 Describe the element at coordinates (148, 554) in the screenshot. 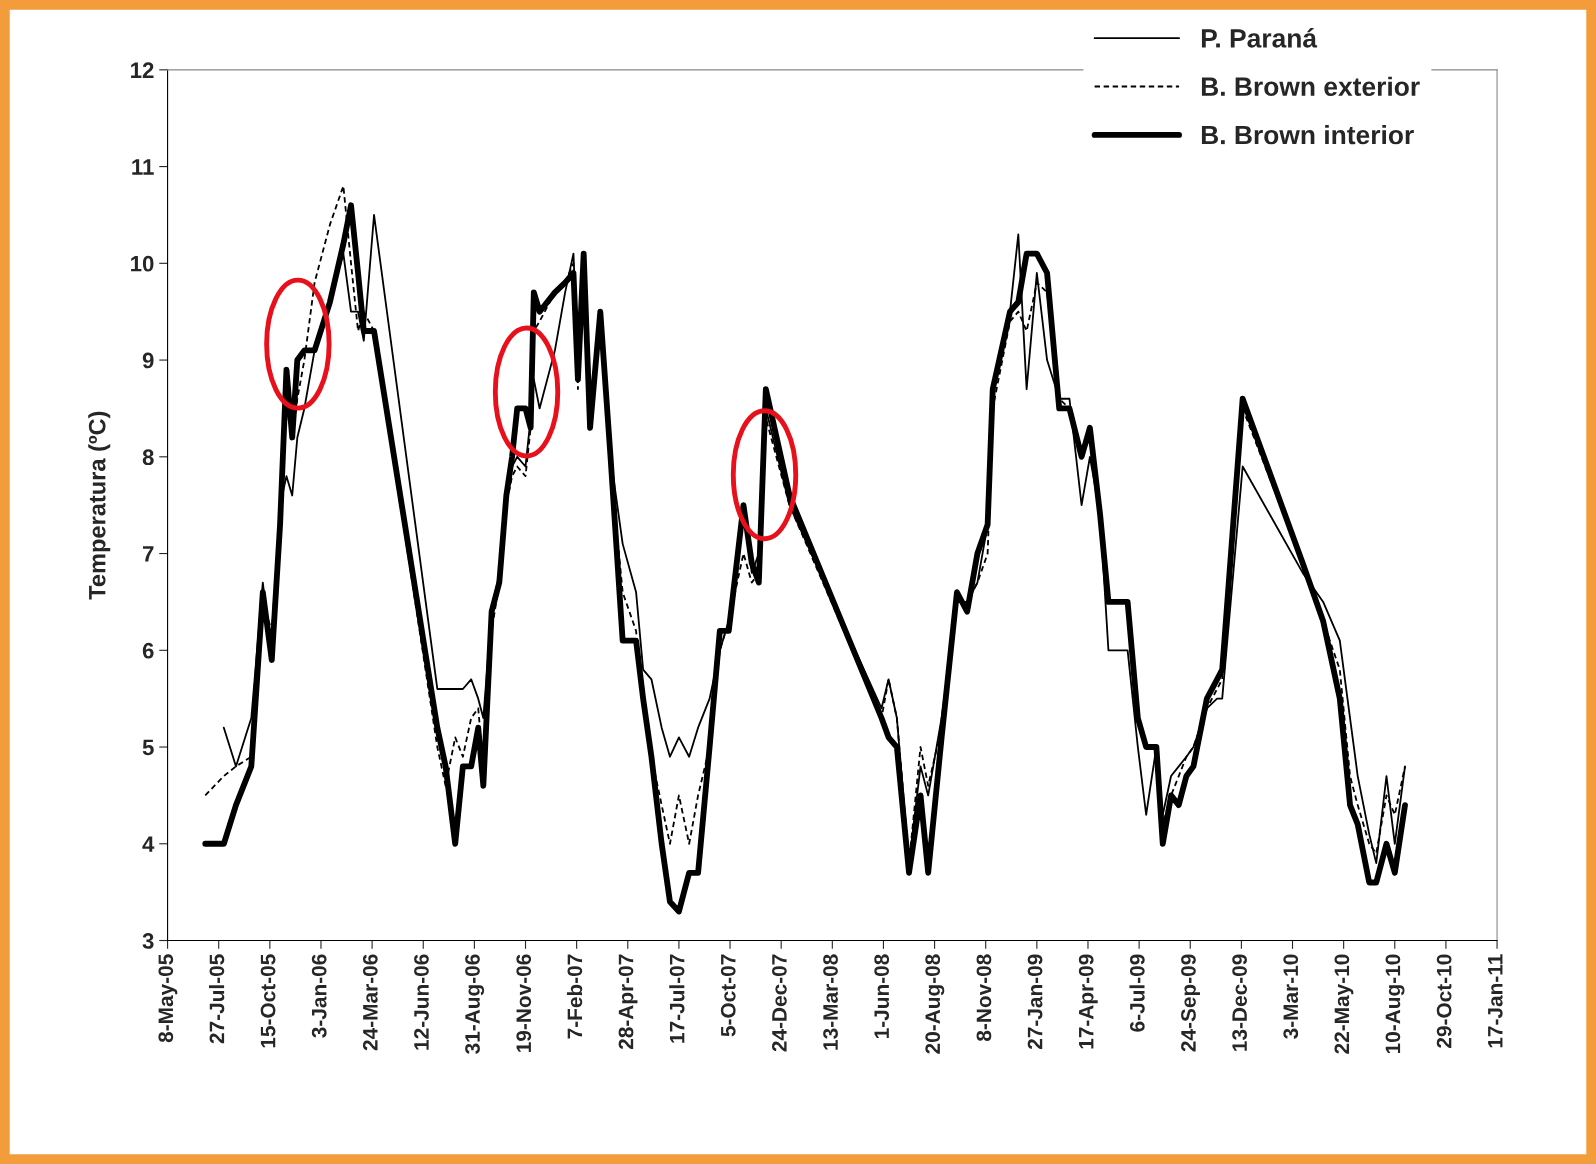

I see `y-tick-label: 7` at that location.